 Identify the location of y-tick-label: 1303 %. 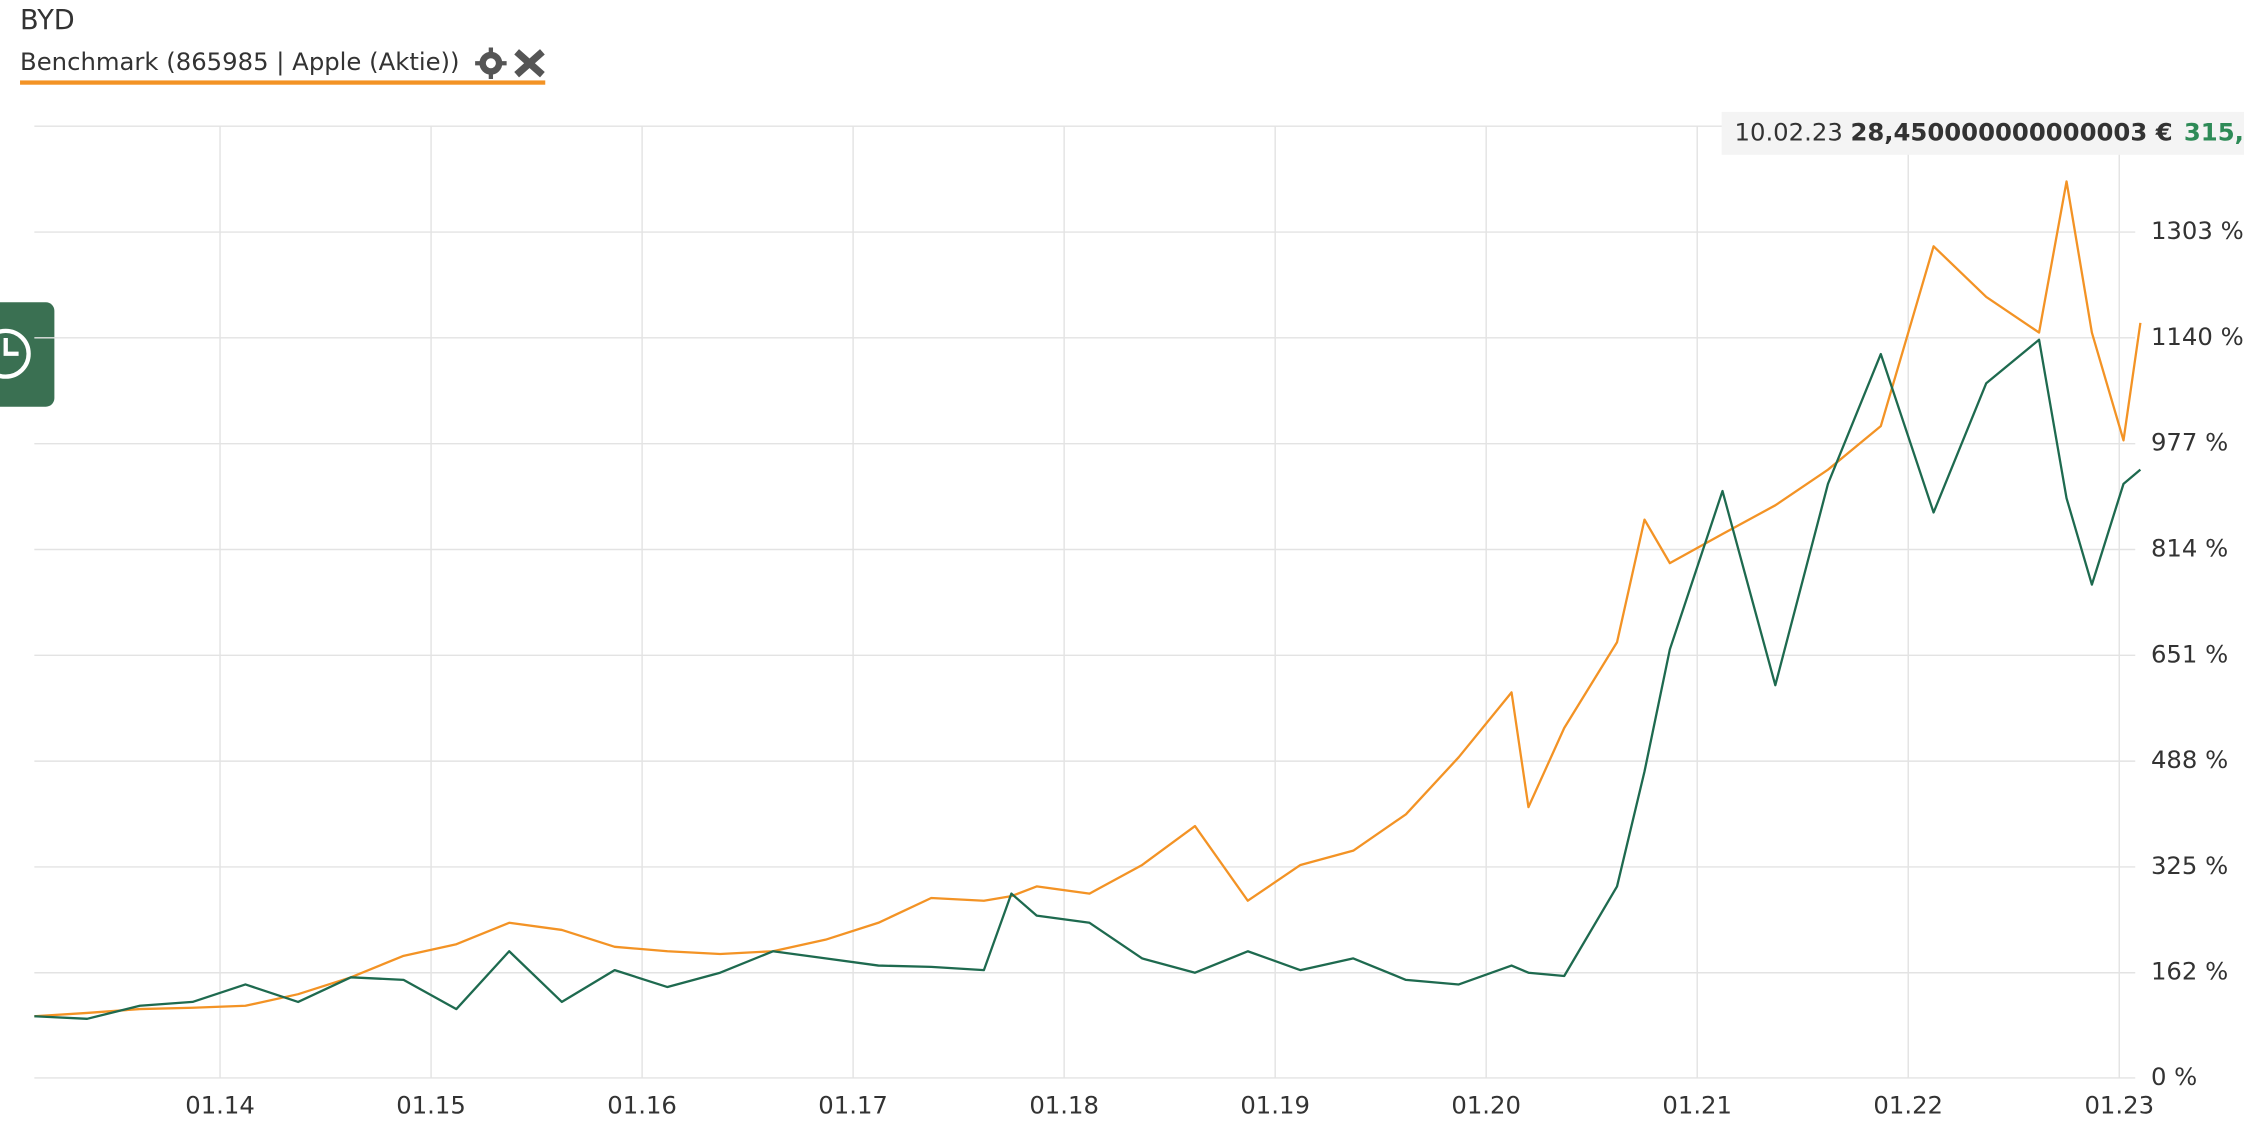
(2197, 230).